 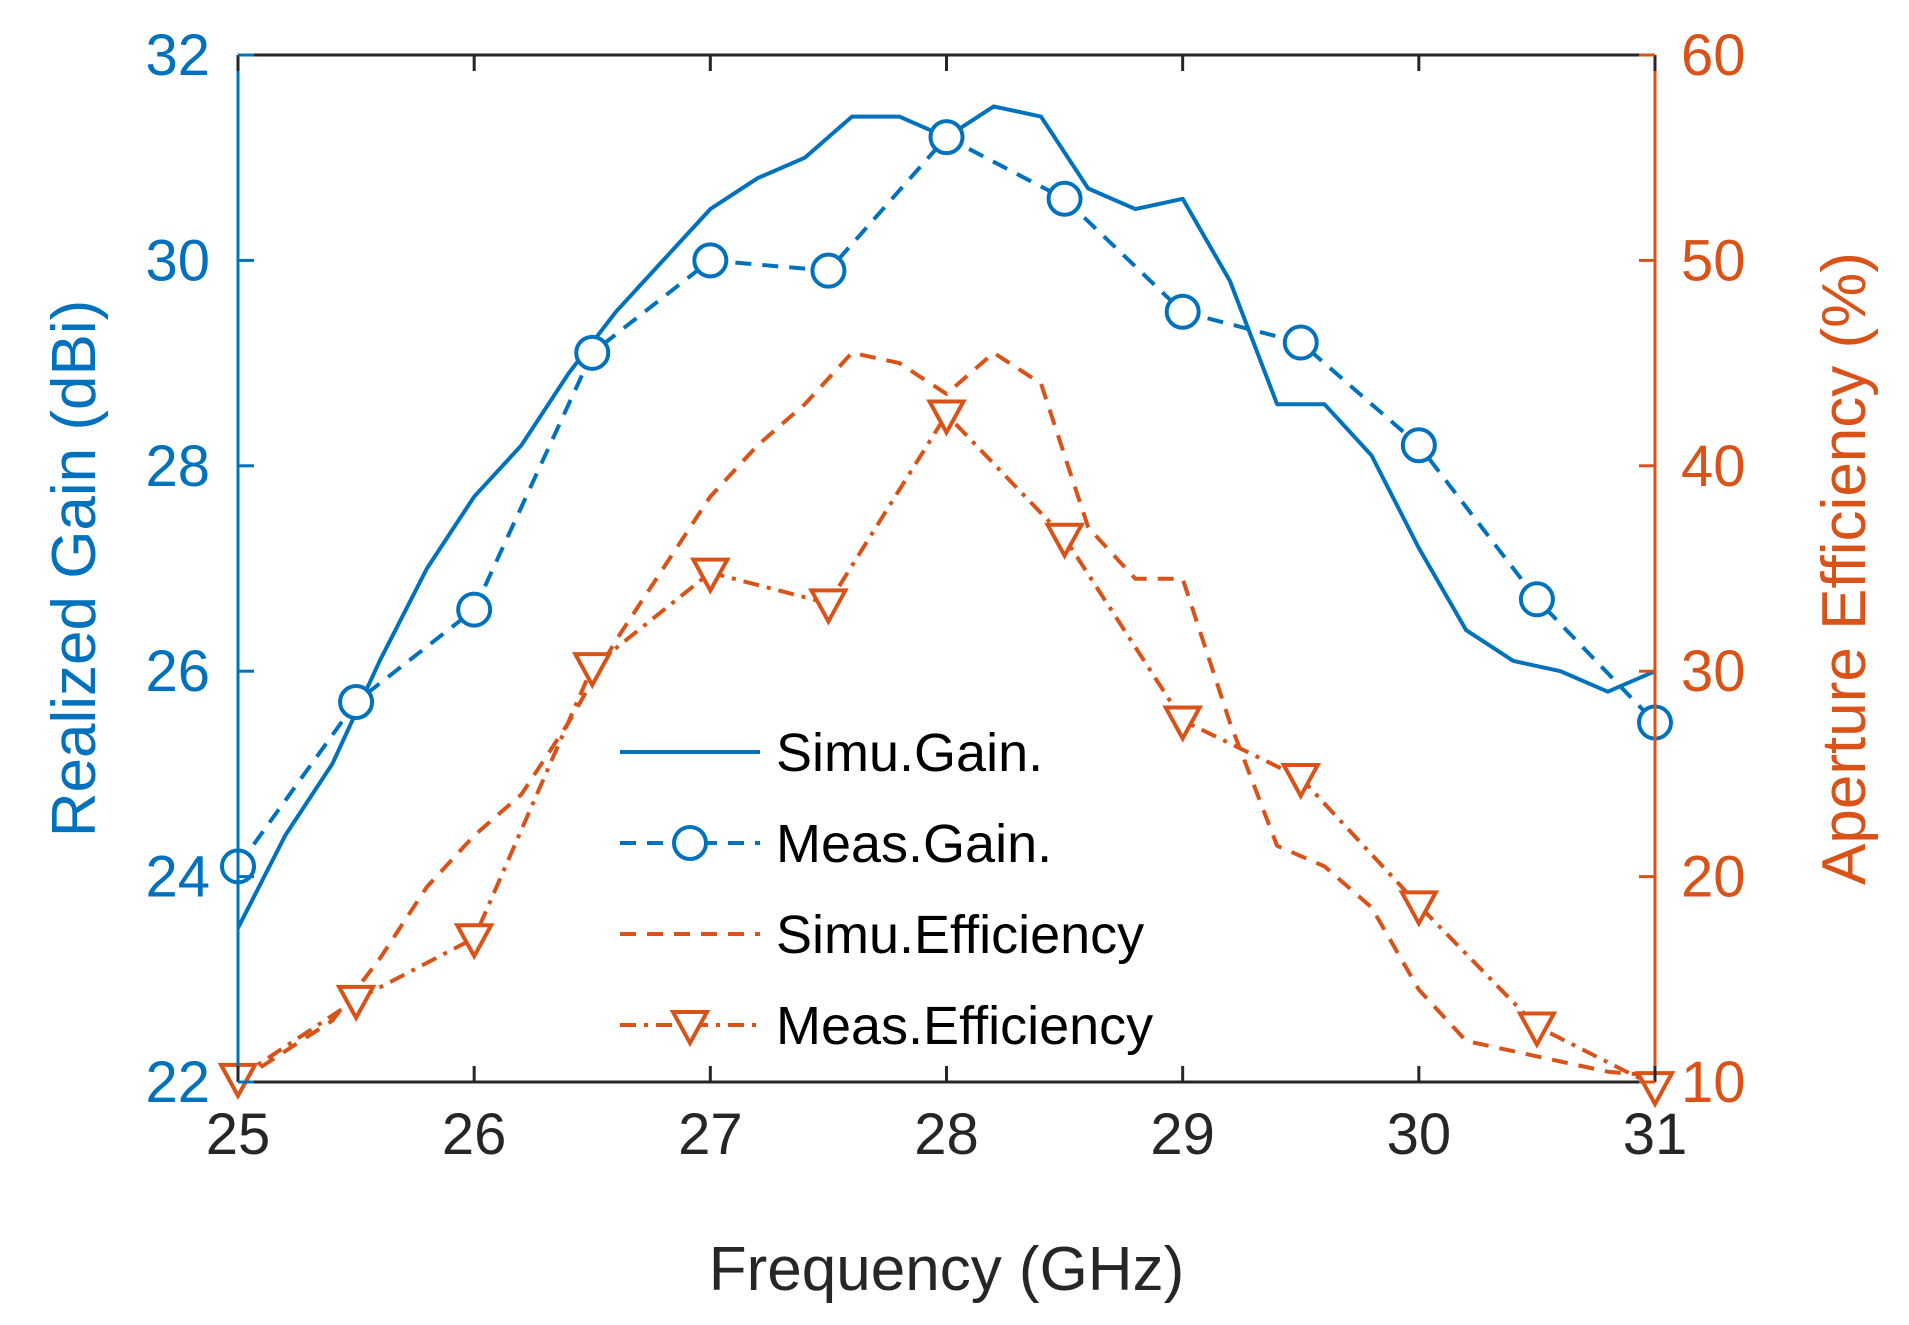 What do you see at coordinates (909, 753) in the screenshot?
I see `legend-label-simu-gain: Simu.Gain.` at bounding box center [909, 753].